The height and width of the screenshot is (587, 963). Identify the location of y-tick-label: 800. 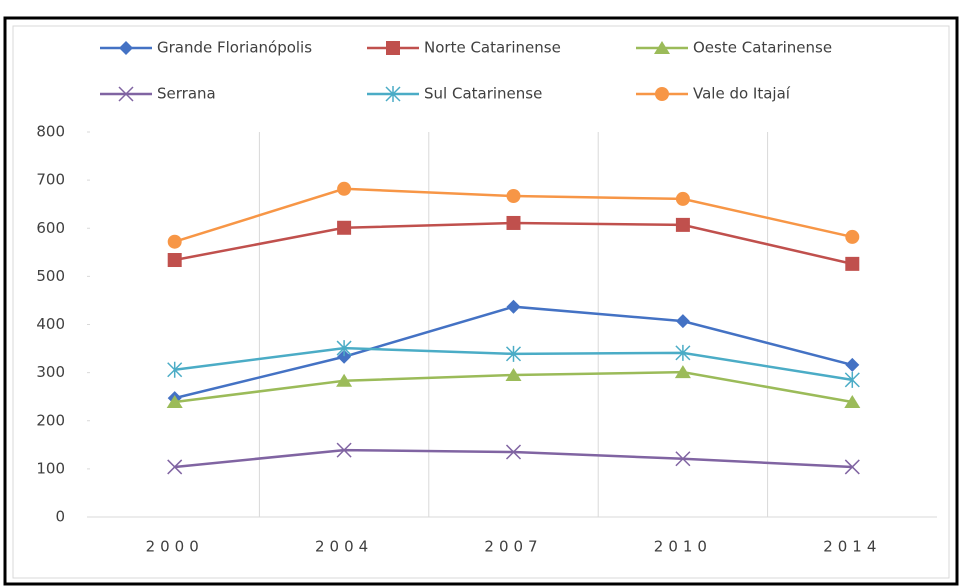
(50, 132).